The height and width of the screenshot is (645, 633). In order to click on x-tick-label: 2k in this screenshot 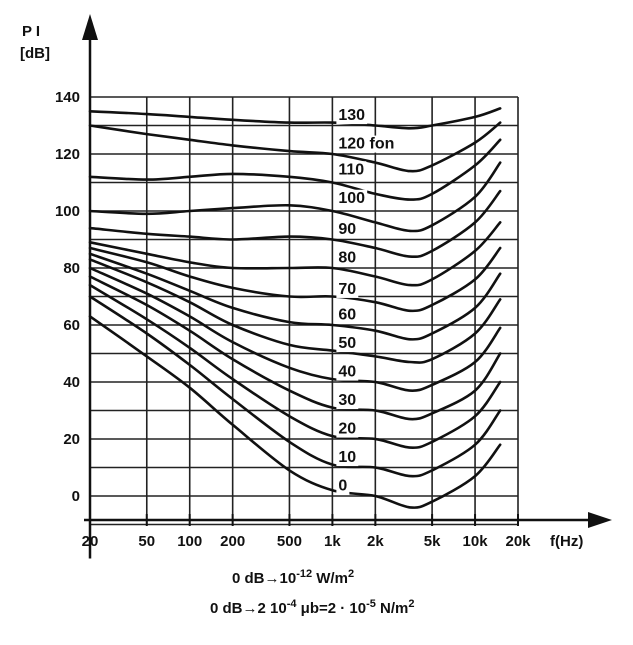, I will do `click(375, 541)`.